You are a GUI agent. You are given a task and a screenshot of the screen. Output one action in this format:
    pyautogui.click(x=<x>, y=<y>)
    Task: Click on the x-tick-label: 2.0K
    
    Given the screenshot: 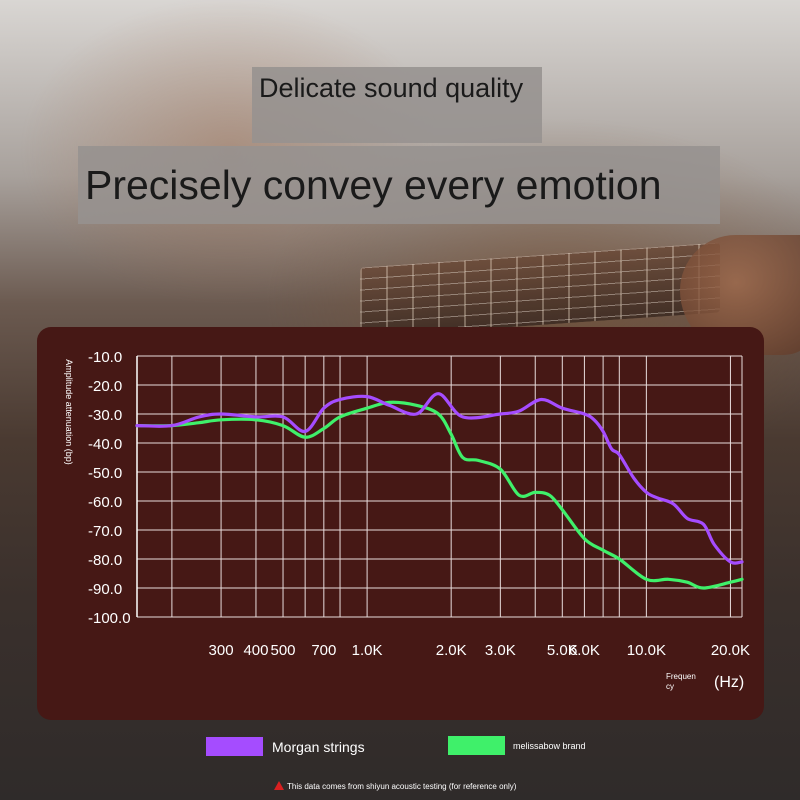 What is the action you would take?
    pyautogui.click(x=451, y=650)
    